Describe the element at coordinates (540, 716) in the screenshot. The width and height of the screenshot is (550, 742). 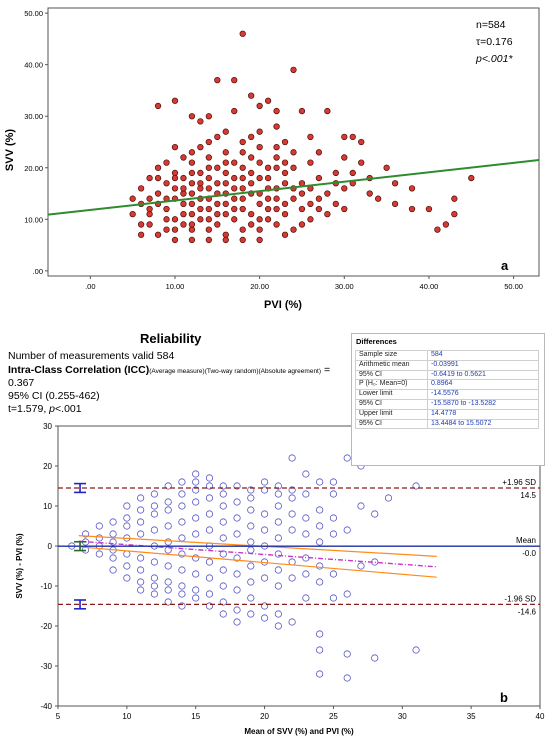
I see `x-tick-label: 40` at that location.